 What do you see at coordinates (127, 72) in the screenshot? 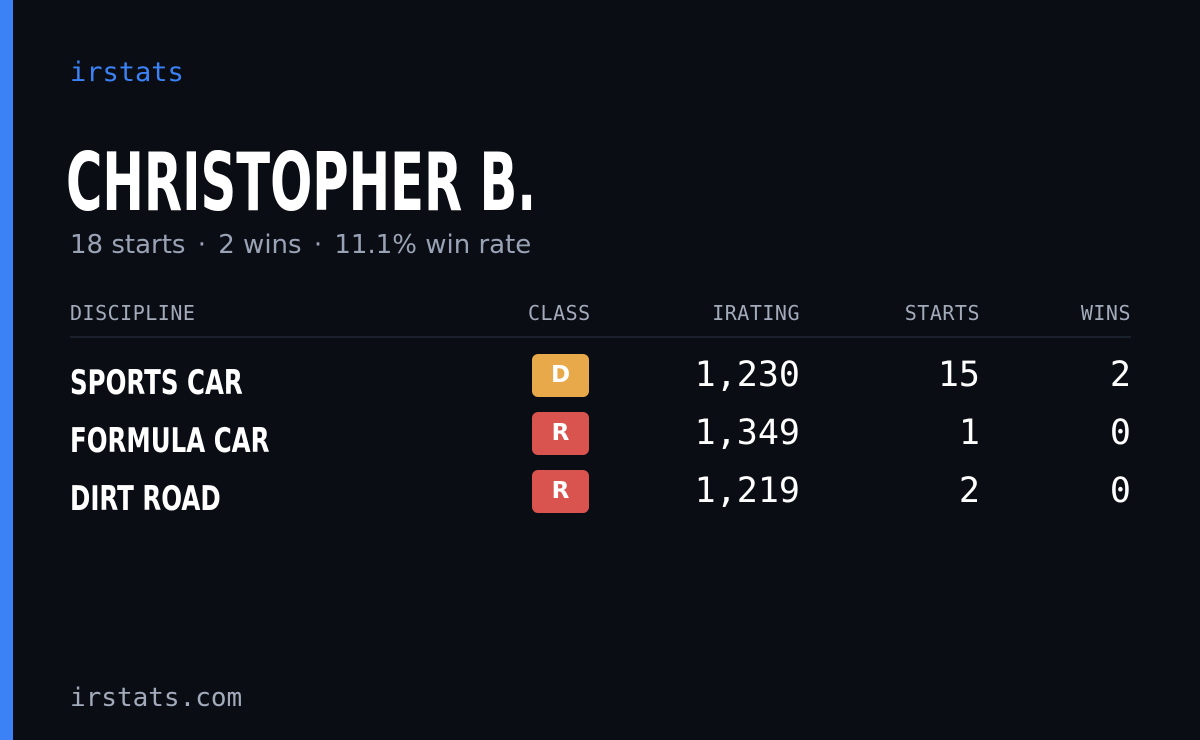
I see `brand-logo: irstats` at bounding box center [127, 72].